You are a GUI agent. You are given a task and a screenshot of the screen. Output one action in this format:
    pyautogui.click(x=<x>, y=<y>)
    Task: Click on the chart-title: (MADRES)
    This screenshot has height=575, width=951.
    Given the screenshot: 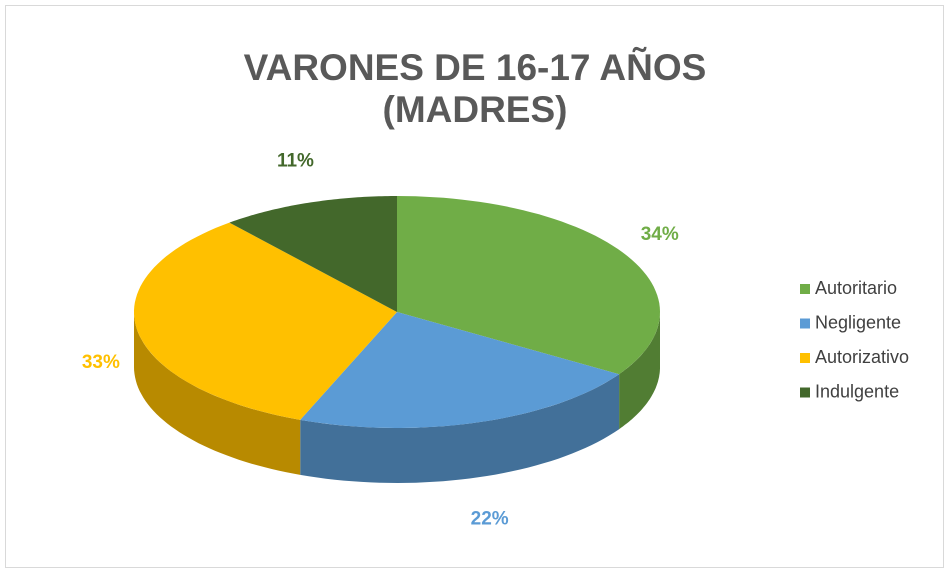 What is the action you would take?
    pyautogui.click(x=475, y=109)
    